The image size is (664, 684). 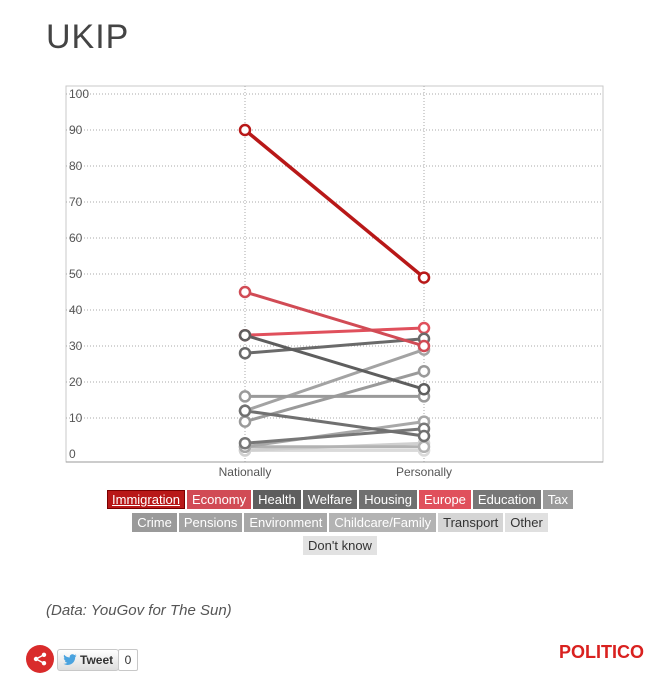 What do you see at coordinates (146, 499) in the screenshot?
I see `legend-item: Immigration` at bounding box center [146, 499].